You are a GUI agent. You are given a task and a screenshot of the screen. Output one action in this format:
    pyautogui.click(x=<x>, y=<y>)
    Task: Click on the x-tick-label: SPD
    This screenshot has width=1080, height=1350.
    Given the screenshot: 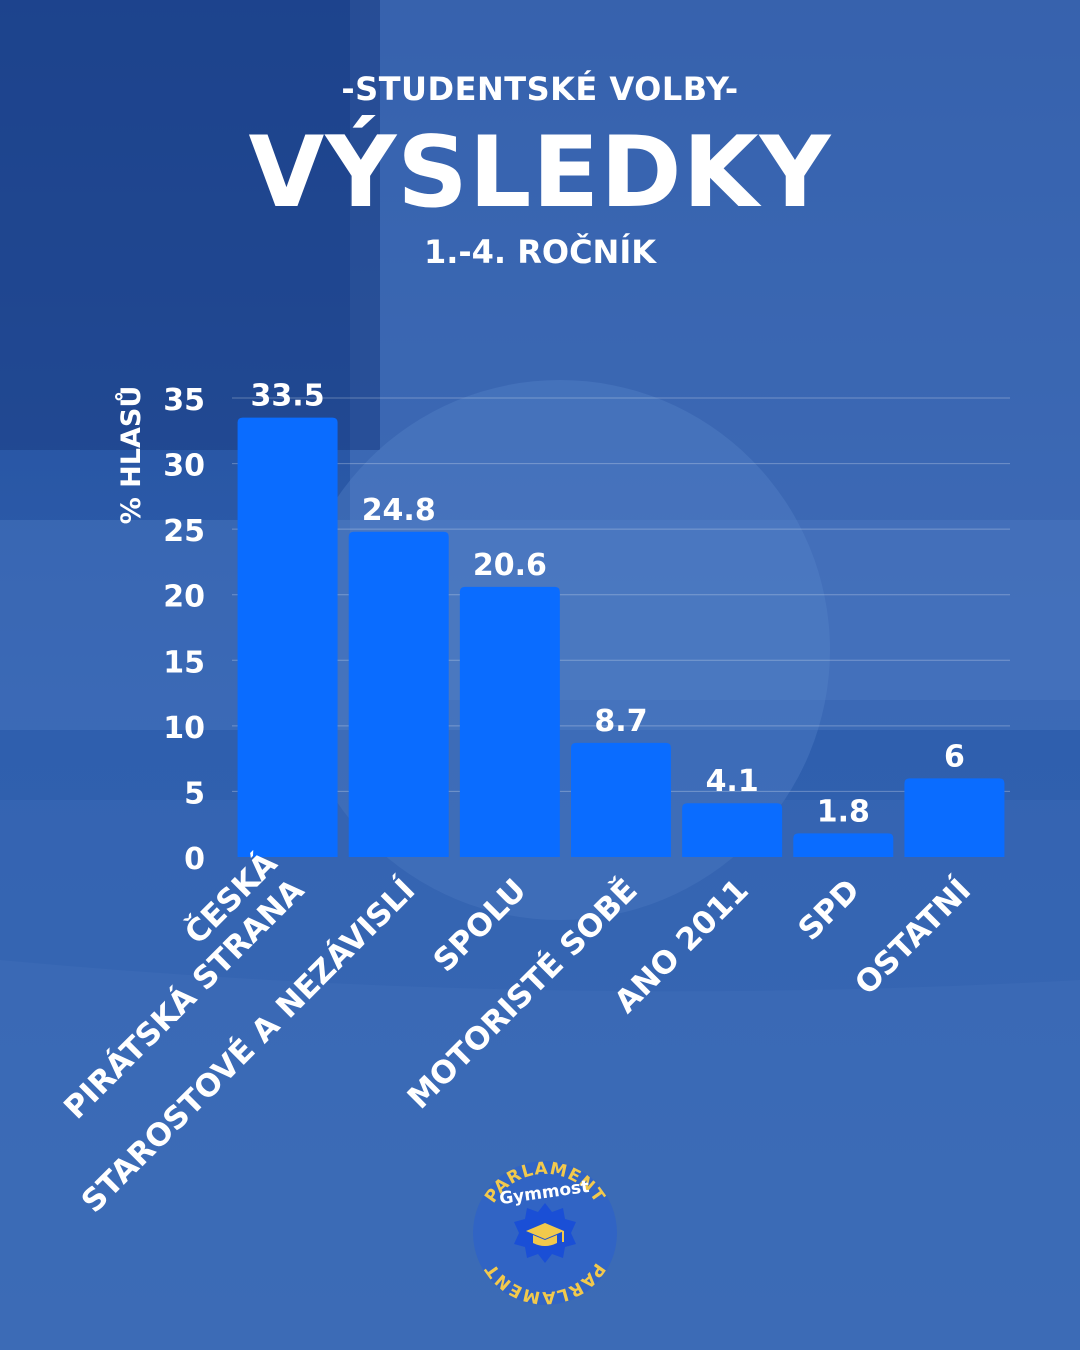 What is the action you would take?
    pyautogui.click(x=829, y=910)
    